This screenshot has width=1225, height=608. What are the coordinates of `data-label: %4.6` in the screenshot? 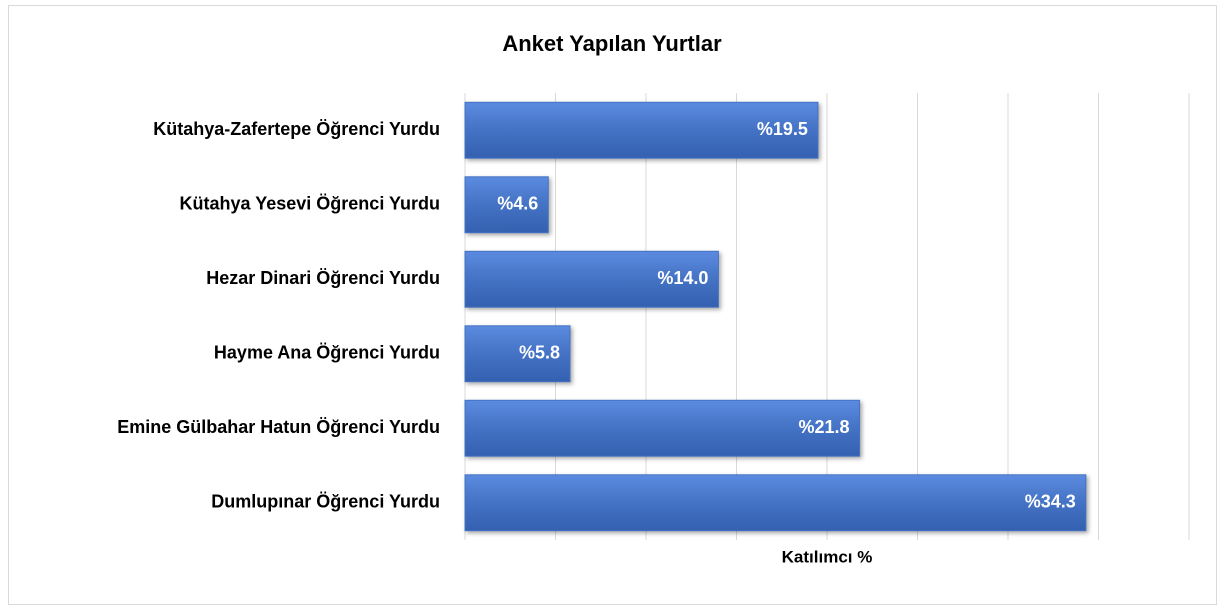 It's located at (517, 204).